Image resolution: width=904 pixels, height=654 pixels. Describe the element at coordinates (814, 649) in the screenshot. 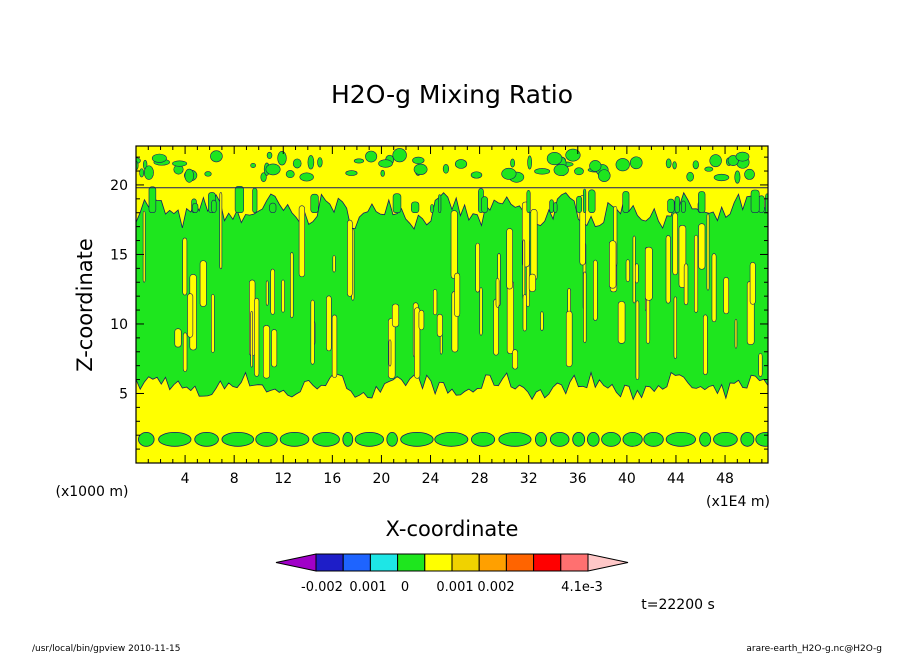

I see `footer-right: arare-earth_H2O-g.nc@H2O-g` at that location.